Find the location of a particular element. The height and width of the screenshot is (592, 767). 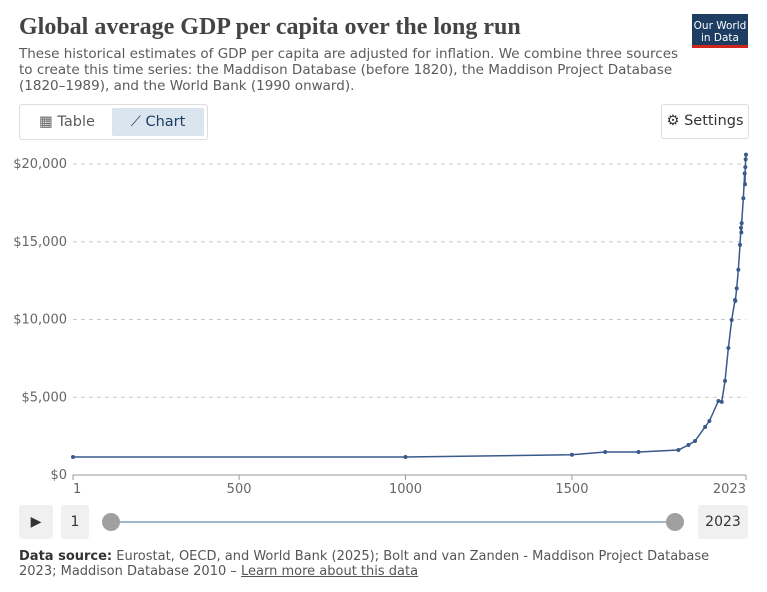

slider-track is located at coordinates (393, 522).